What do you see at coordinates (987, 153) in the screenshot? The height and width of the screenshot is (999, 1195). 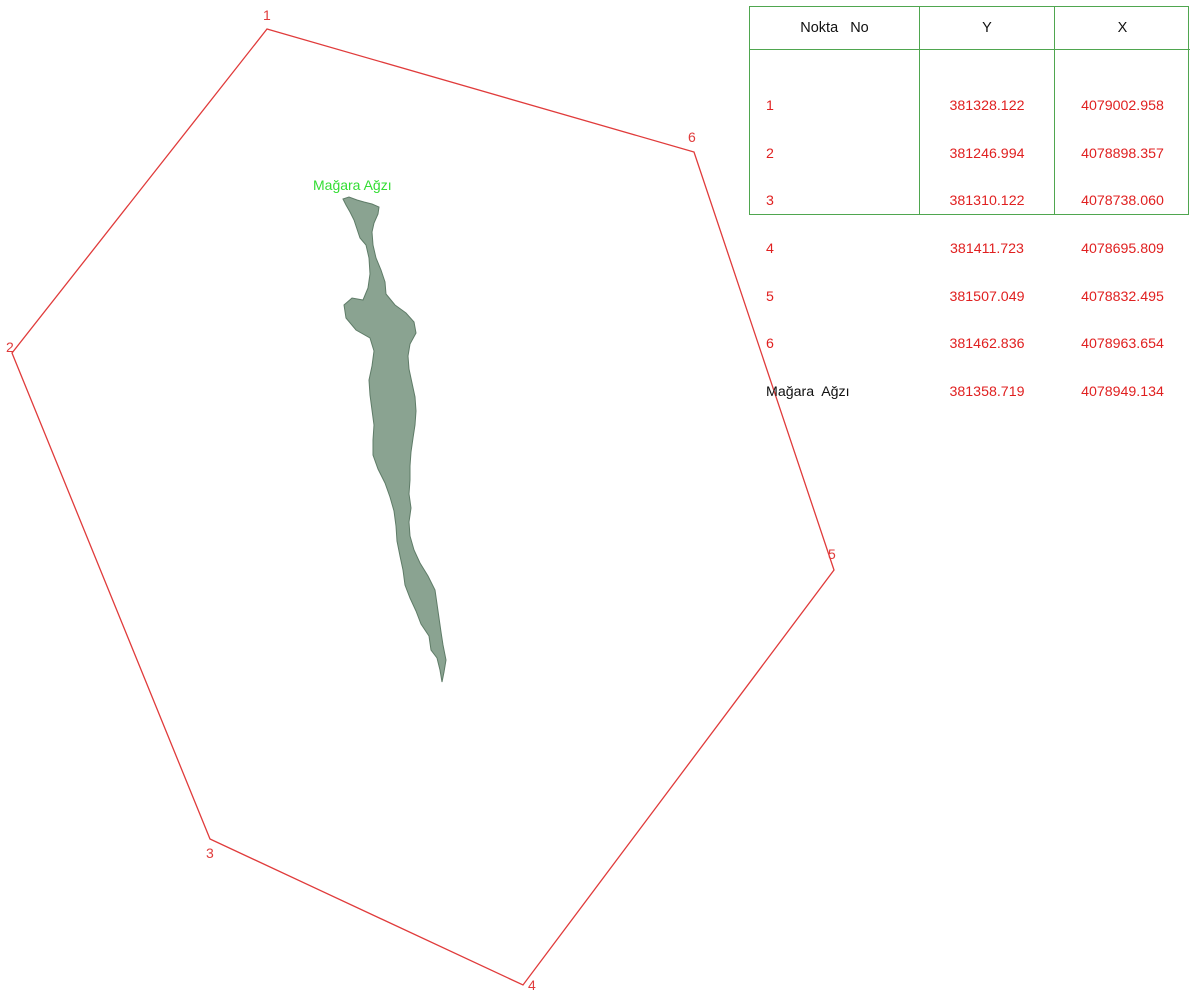 I see `cell-y: 381246.994` at bounding box center [987, 153].